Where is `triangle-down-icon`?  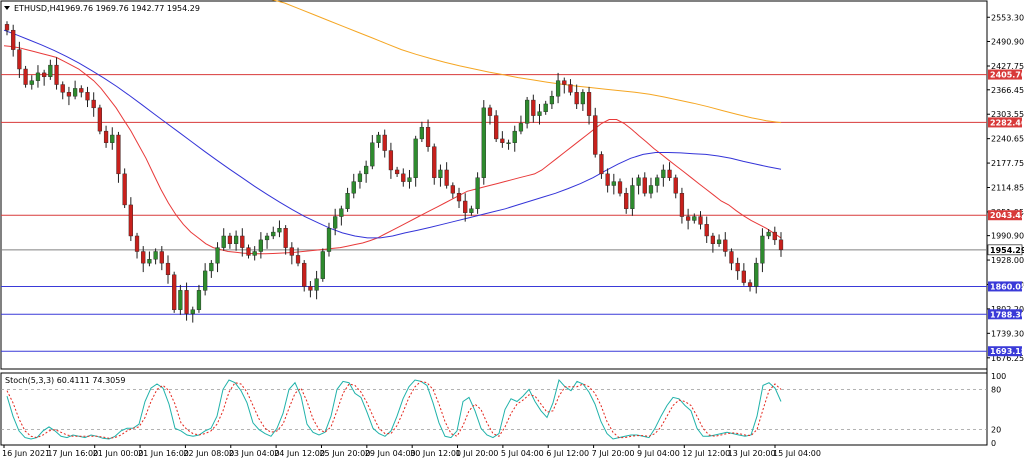 triangle-down-icon is located at coordinates (7, 8).